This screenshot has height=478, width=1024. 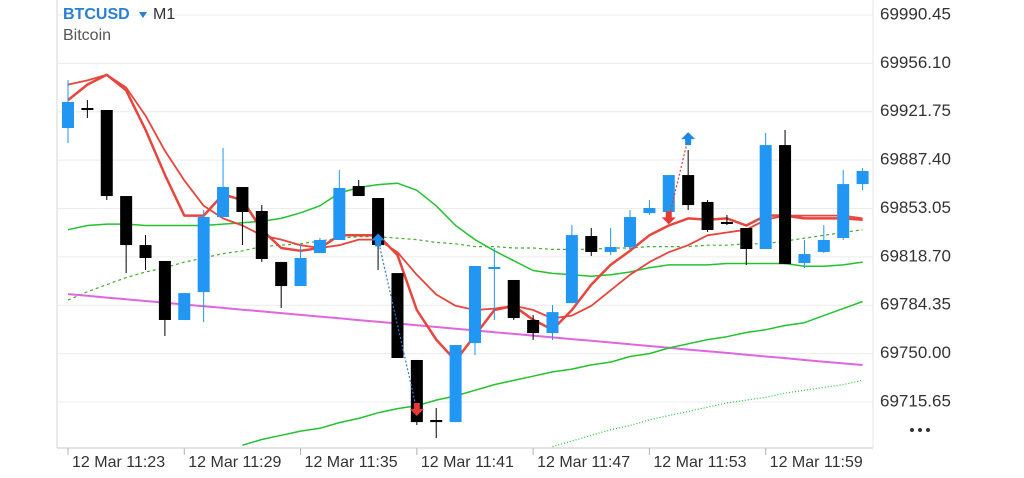 What do you see at coordinates (915, 62) in the screenshot?
I see `y-tick-label: 69956.10` at bounding box center [915, 62].